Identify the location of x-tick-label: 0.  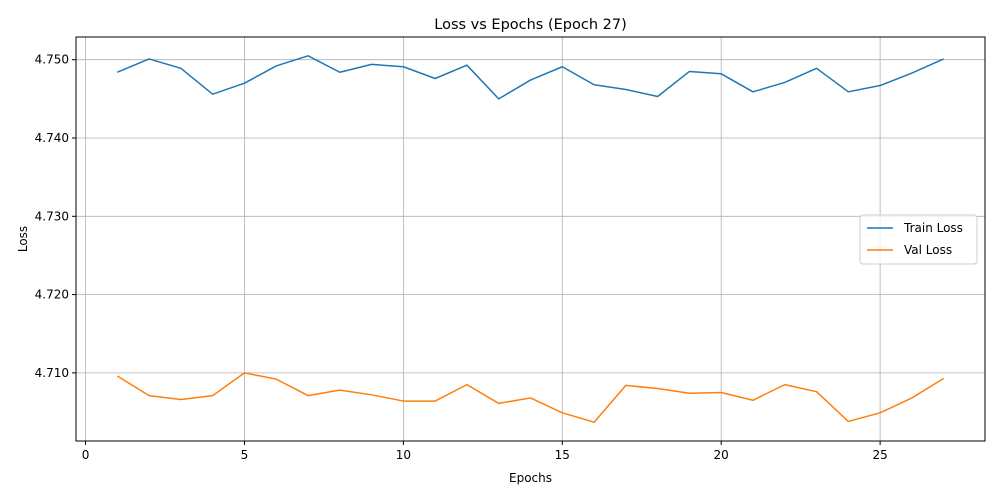
(86, 455).